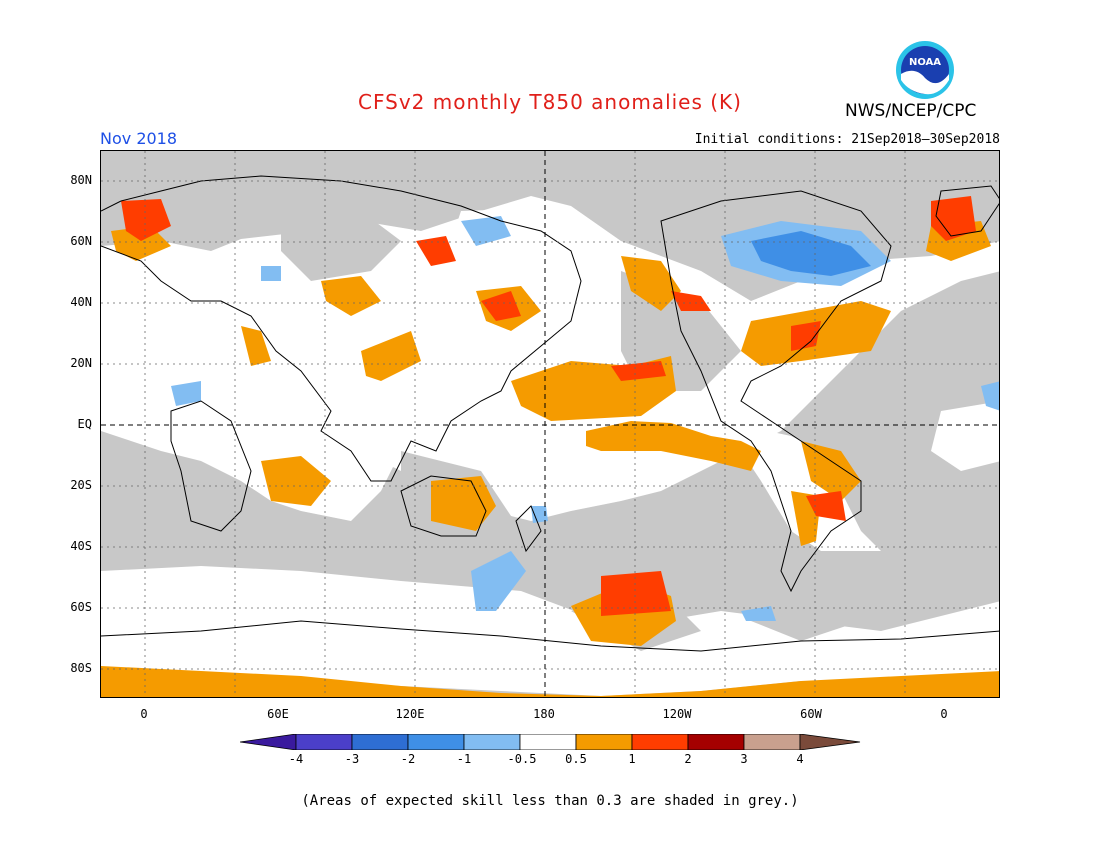  What do you see at coordinates (744, 759) in the screenshot?
I see `colorbar-label: 3` at bounding box center [744, 759].